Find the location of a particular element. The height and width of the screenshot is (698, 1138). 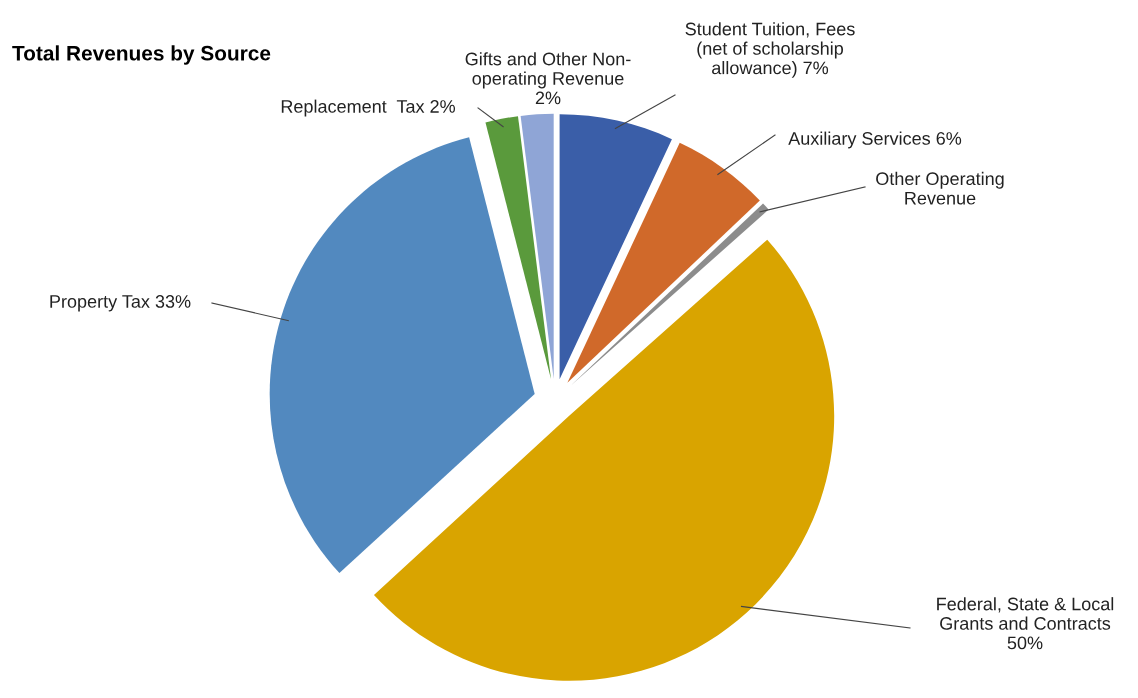

slice-label: Replacement Tax 2% is located at coordinates (368, 108).